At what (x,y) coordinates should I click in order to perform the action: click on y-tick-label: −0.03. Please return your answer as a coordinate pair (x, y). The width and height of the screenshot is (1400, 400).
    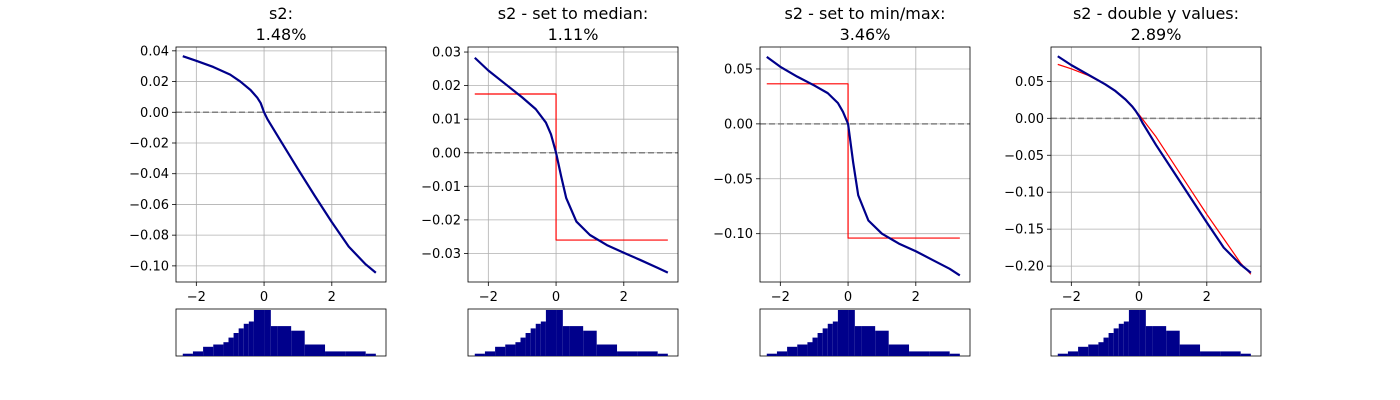
    Looking at the image, I should click on (441, 254).